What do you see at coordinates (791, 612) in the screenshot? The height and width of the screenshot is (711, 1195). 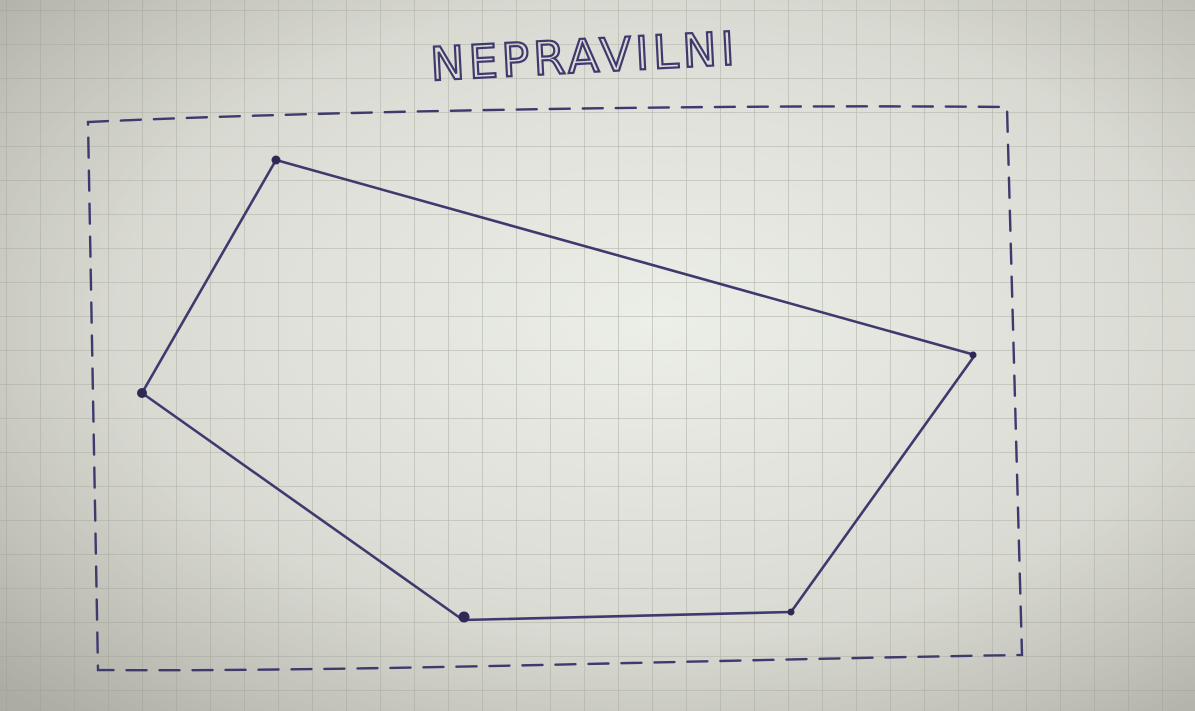 I see `vertex-bottom-right` at bounding box center [791, 612].